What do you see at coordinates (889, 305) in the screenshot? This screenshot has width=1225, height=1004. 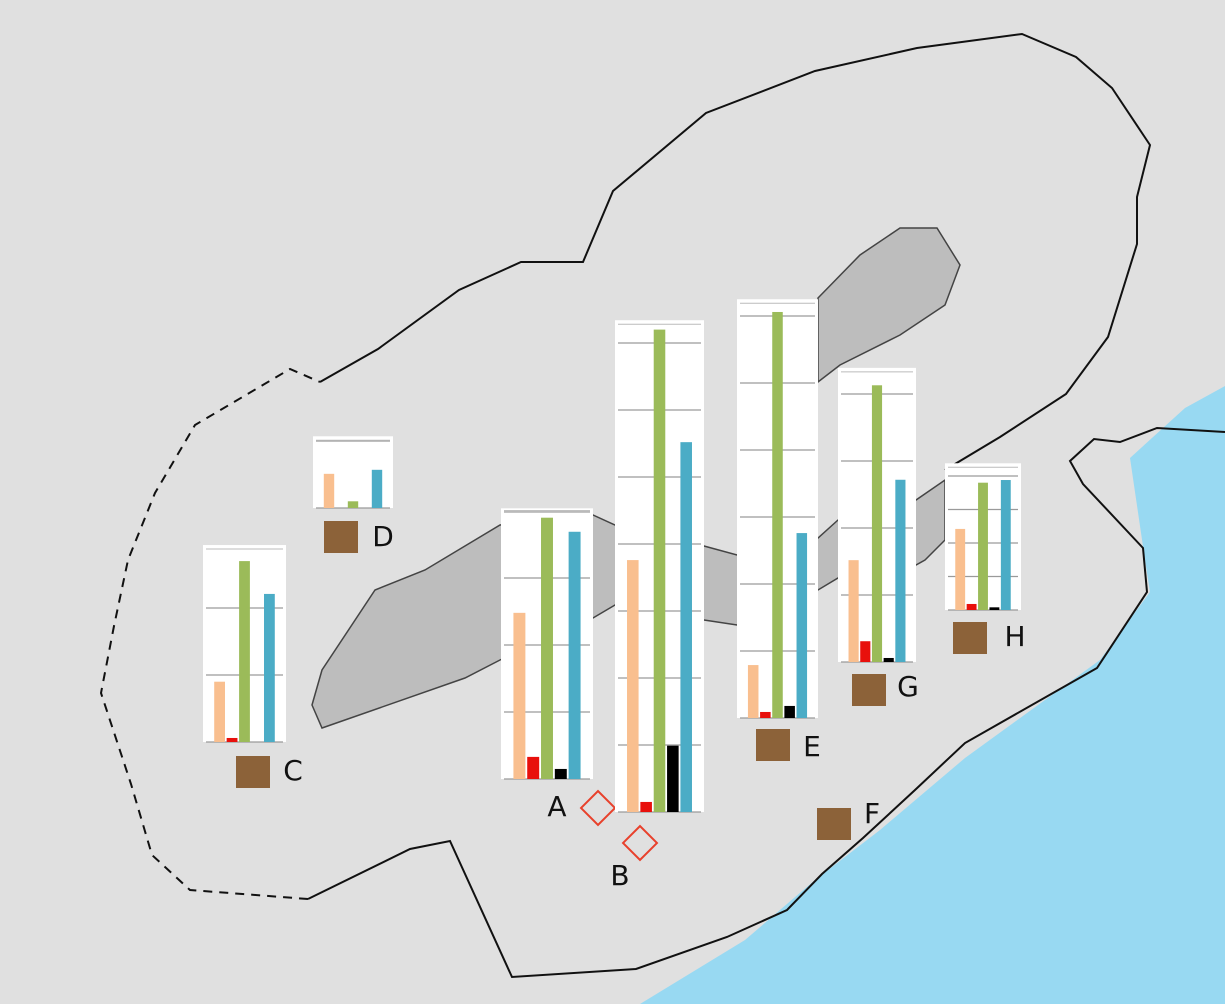 I see `basin` at bounding box center [889, 305].